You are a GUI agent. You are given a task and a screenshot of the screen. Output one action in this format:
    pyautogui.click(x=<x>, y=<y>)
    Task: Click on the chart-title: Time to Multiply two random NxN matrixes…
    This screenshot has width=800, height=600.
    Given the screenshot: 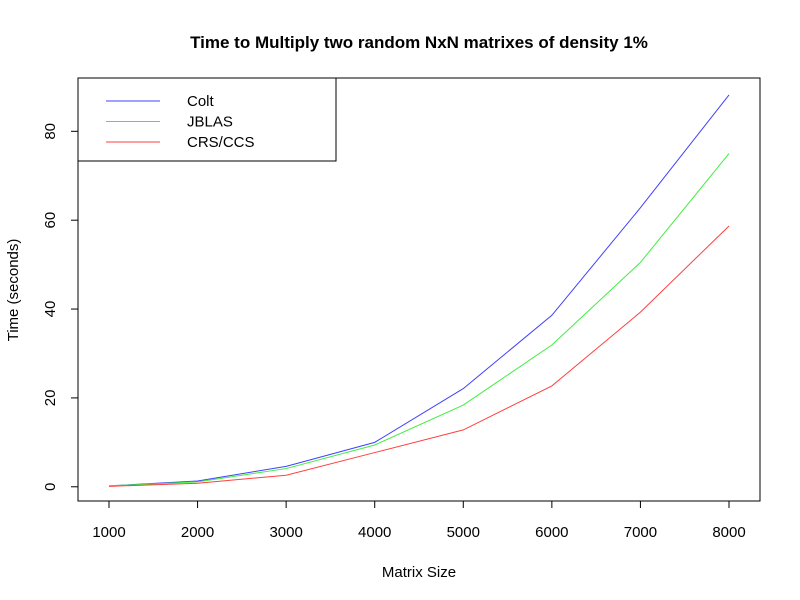 What is the action you would take?
    pyautogui.click(x=419, y=42)
    